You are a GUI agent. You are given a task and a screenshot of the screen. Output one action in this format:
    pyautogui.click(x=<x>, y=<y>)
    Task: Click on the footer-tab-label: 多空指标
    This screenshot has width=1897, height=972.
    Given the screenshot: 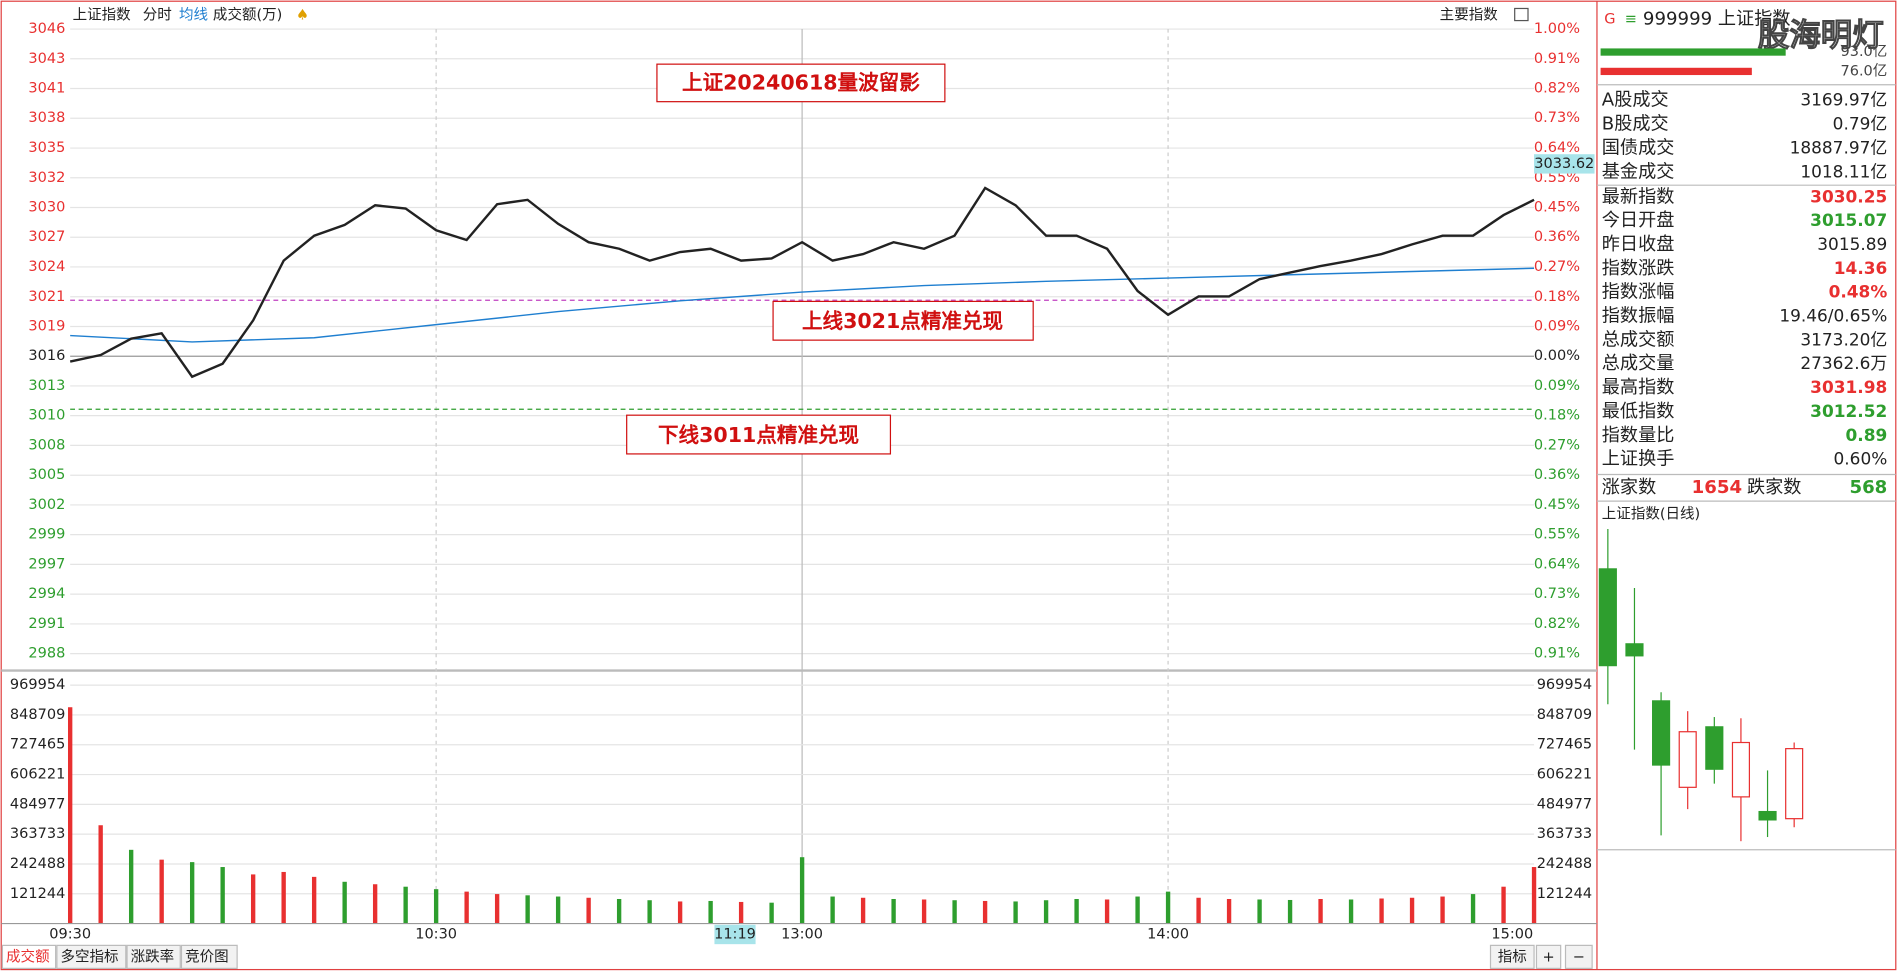 What is the action you would take?
    pyautogui.click(x=89, y=956)
    